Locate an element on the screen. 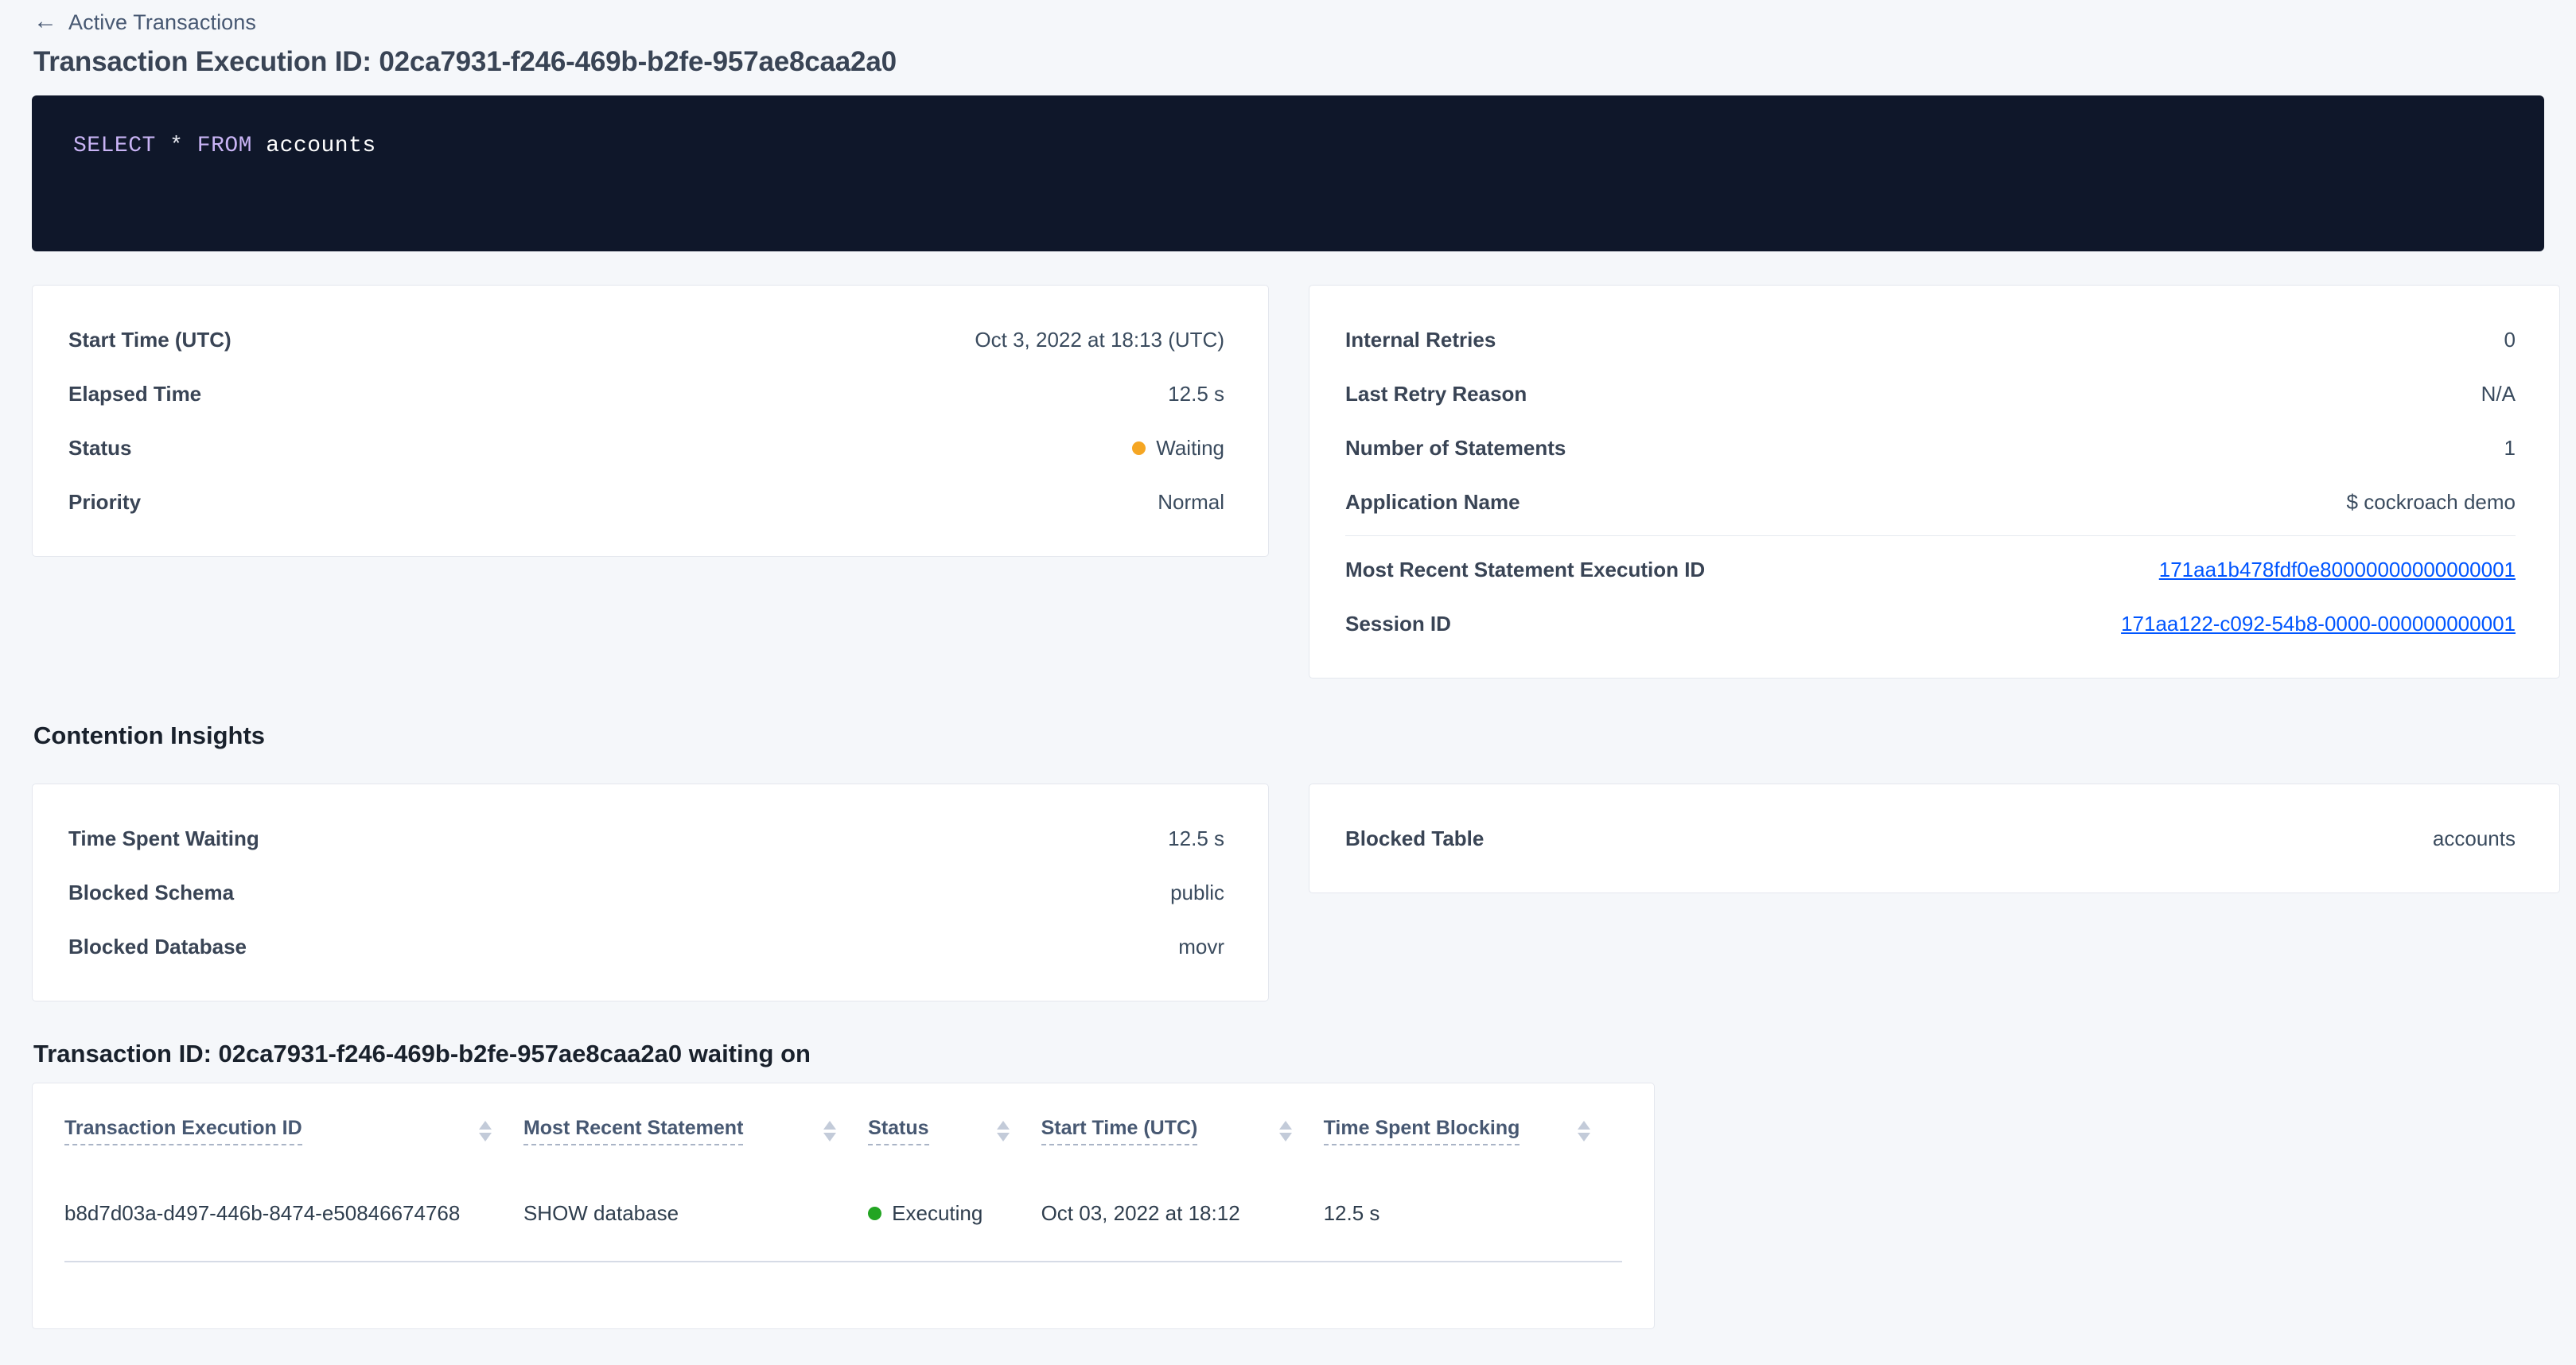 The height and width of the screenshot is (1365, 2576). column-header-time-spent-blocking: Time Spent Blocking is located at coordinates (1473, 1124).